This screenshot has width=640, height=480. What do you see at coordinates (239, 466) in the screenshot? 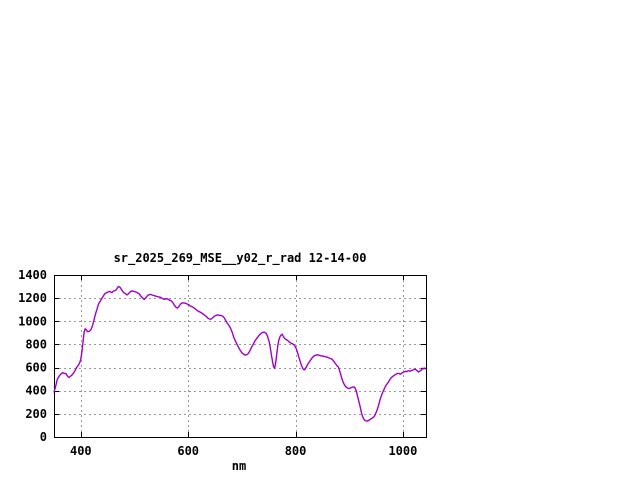
I see `x-axis-label: nm` at bounding box center [239, 466].